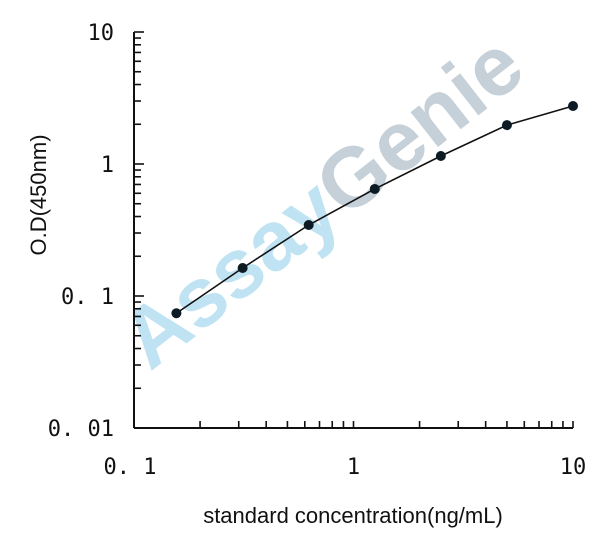 This screenshot has height=541, width=608. I want to click on y-tick-label: 1, so click(107, 165).